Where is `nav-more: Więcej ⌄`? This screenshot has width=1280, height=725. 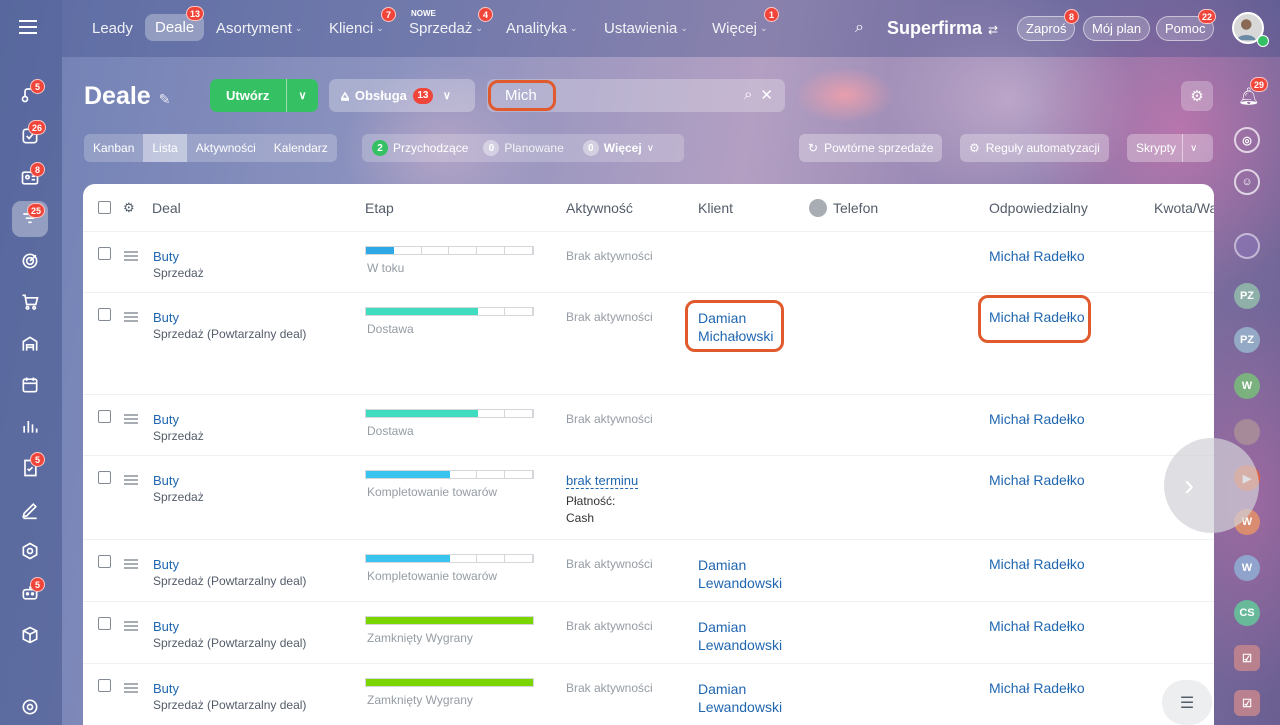 nav-more: Więcej ⌄ is located at coordinates (740, 28).